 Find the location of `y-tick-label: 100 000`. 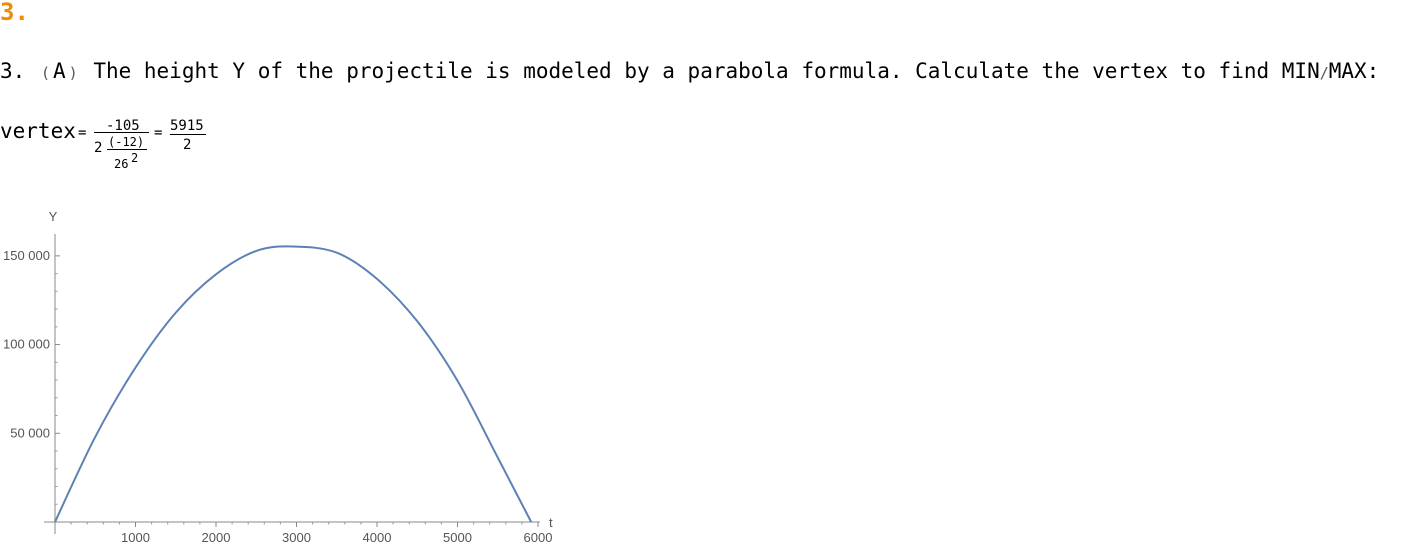

y-tick-label: 100 000 is located at coordinates (26, 344).